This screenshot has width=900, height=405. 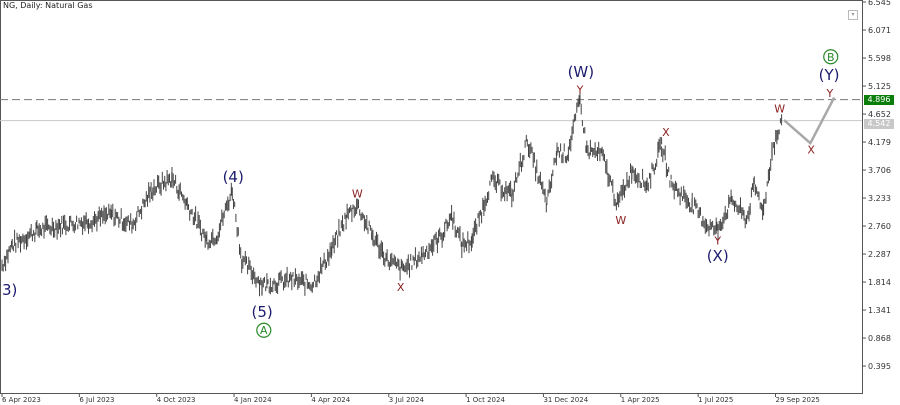 I want to click on projection-path, so click(x=809, y=121).